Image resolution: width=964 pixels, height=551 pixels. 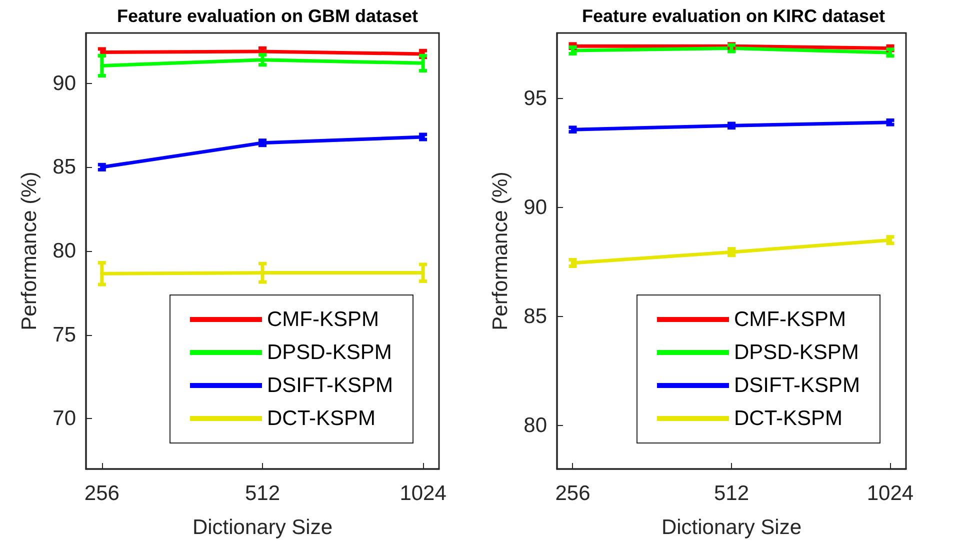 What do you see at coordinates (64, 418) in the screenshot?
I see `y-tick-label: 70` at bounding box center [64, 418].